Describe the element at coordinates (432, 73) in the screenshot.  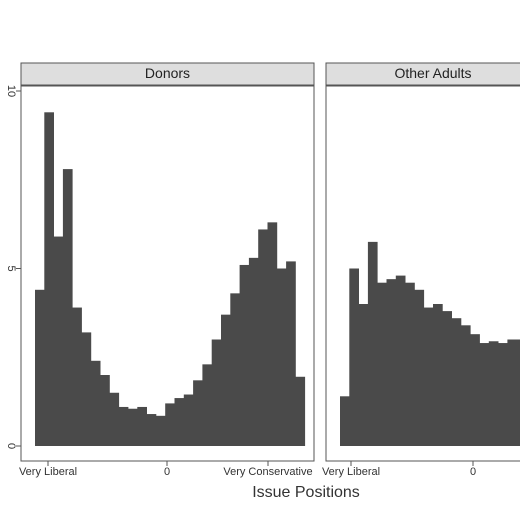
I see `facet-title: Other Adults` at that location.